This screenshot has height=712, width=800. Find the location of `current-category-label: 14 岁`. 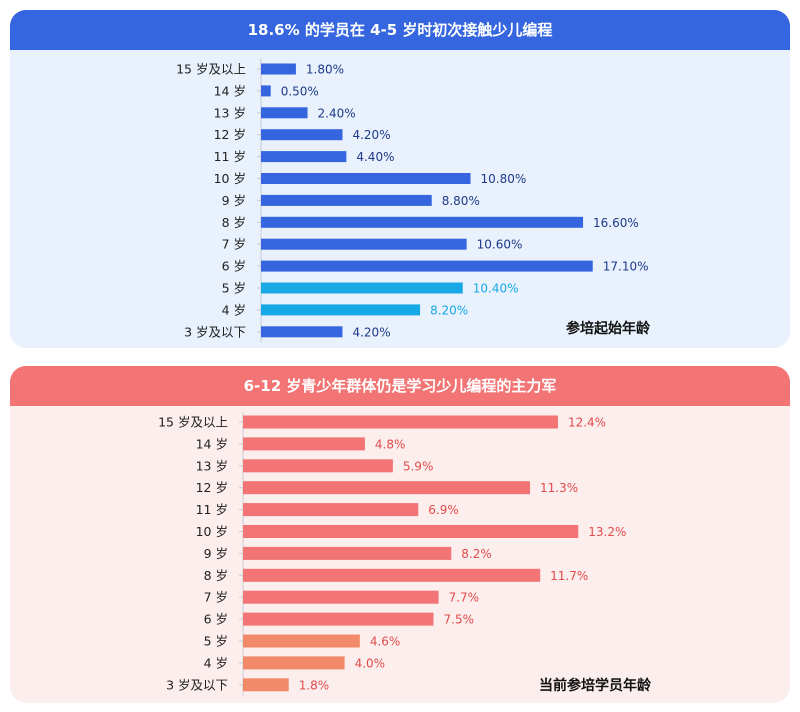

current-category-label: 14 岁 is located at coordinates (212, 443).